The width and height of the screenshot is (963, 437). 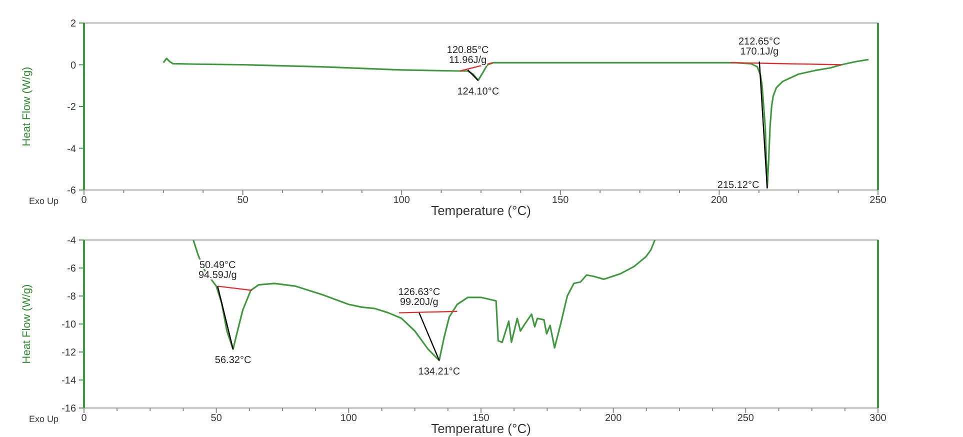 What do you see at coordinates (73, 66) in the screenshot?
I see `y-tick-label: 0` at bounding box center [73, 66].